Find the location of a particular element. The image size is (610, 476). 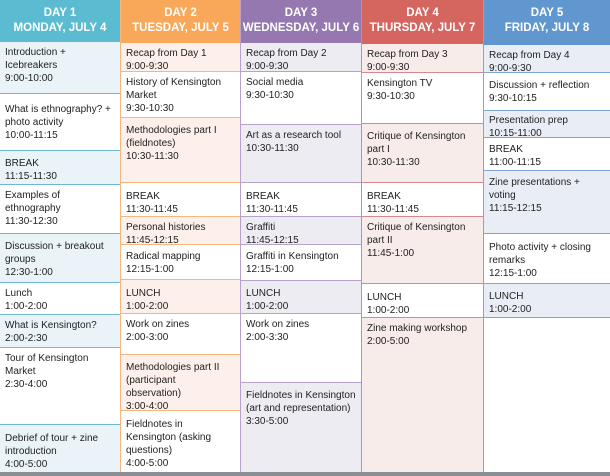

session-cell-break: BREAK 11:15-11:30 is located at coordinates (60, 168).